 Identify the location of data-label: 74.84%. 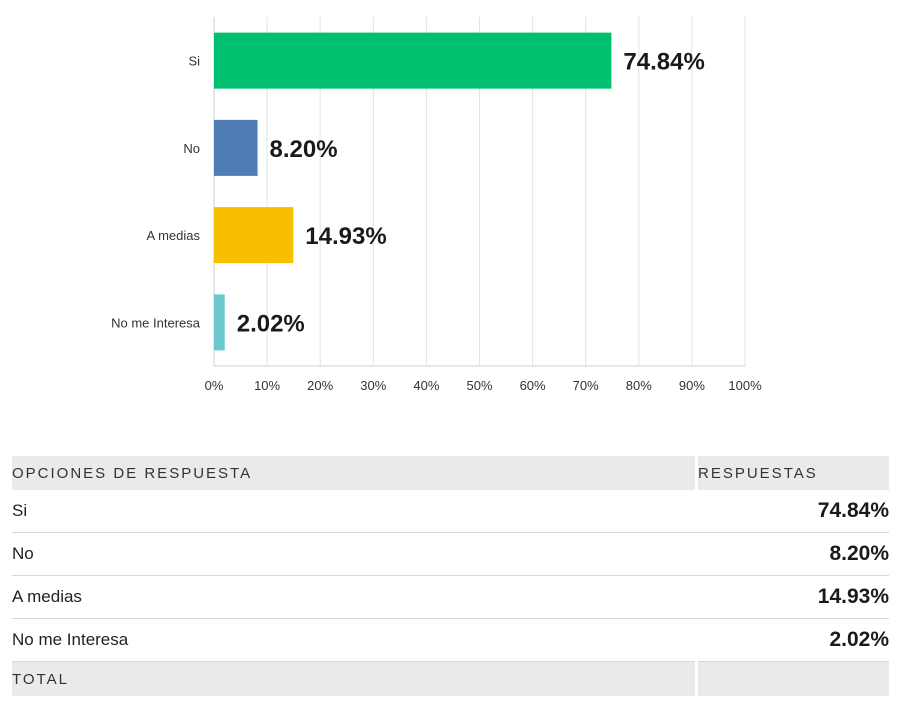
(663, 62).